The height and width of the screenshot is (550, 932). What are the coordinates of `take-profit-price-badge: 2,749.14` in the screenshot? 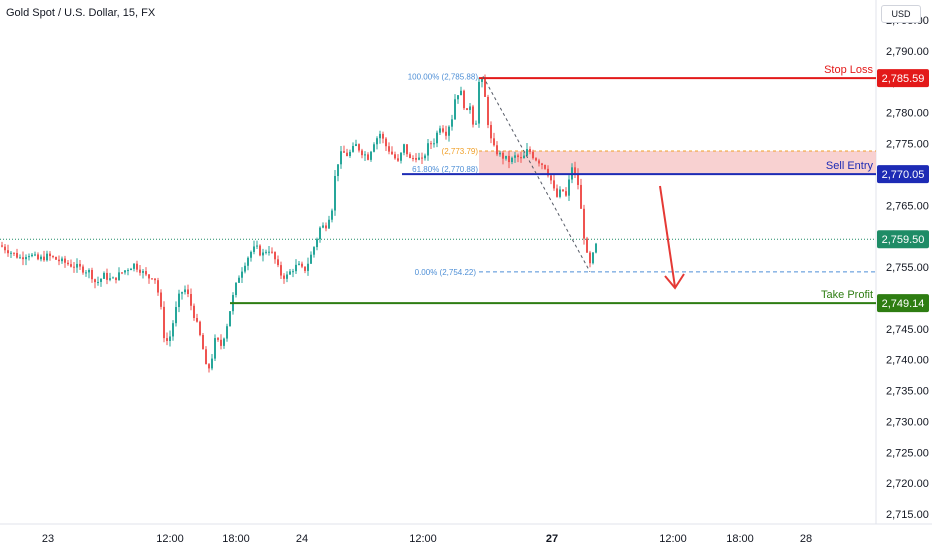 It's located at (903, 303).